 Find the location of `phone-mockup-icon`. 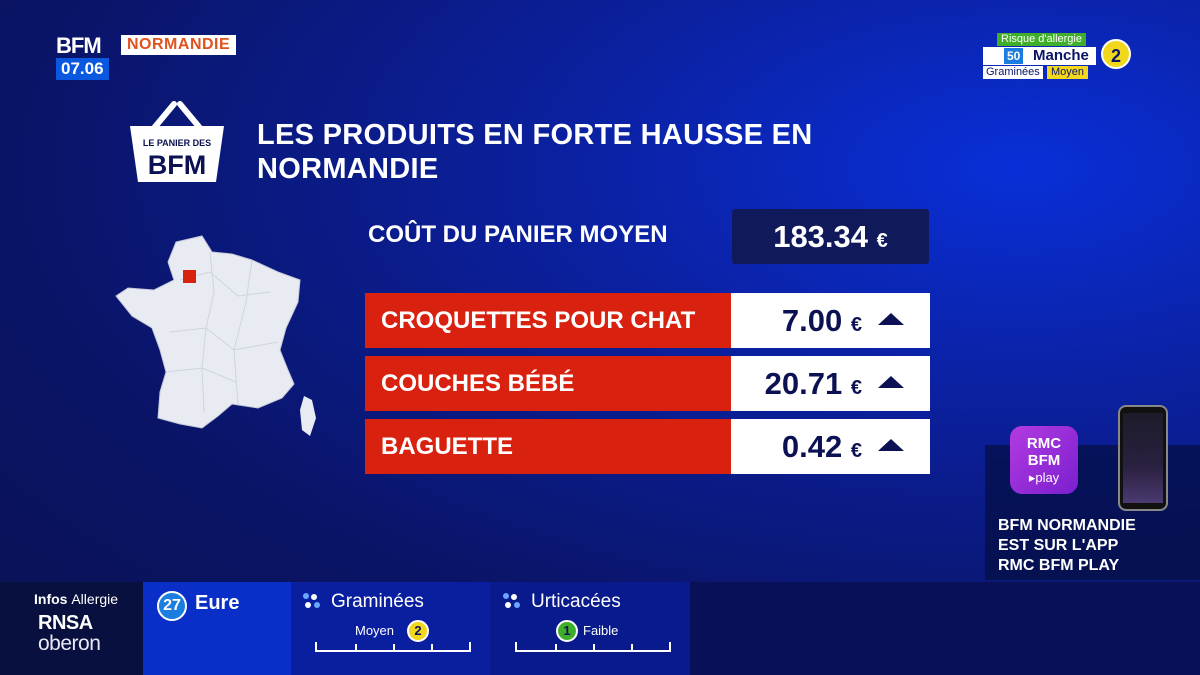

phone-mockup-icon is located at coordinates (1143, 458).